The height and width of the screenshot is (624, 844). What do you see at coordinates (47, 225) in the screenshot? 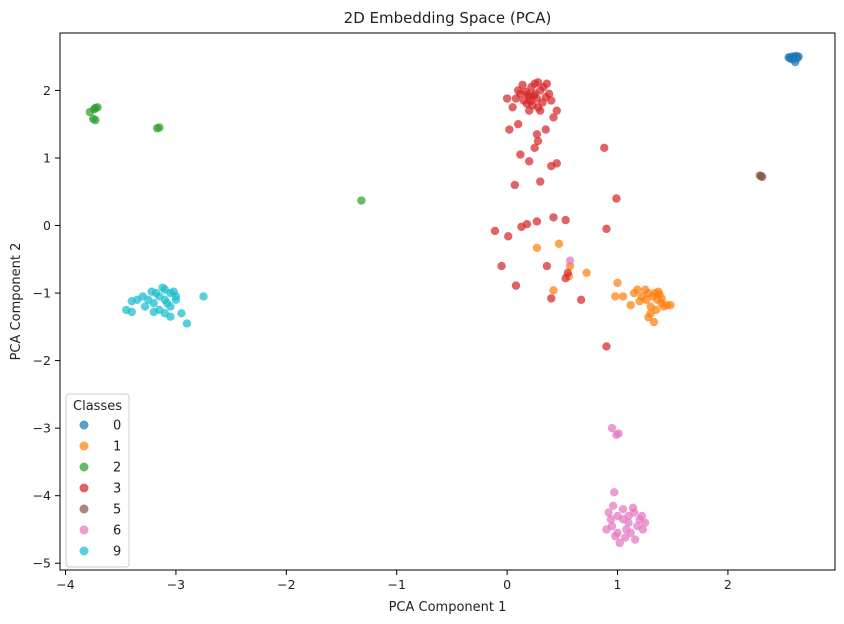
I see `y-tick-label: 0` at bounding box center [47, 225].